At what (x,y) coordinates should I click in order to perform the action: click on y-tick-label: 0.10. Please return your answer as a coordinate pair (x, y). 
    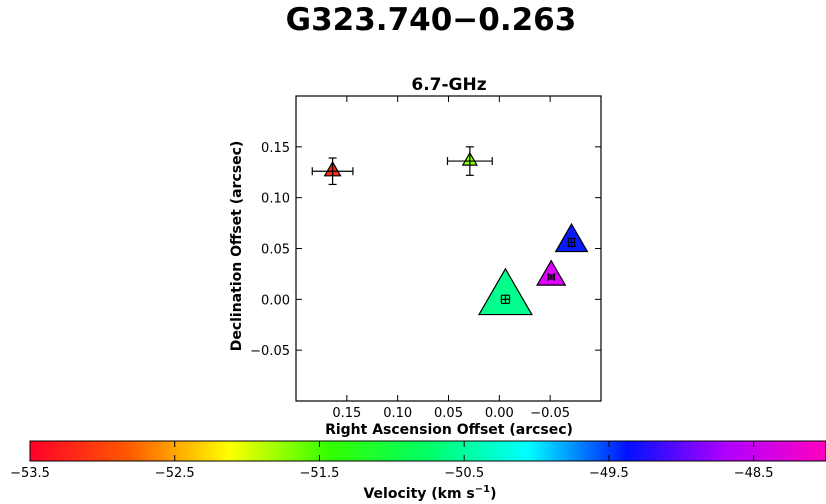
    Looking at the image, I should click on (275, 199).